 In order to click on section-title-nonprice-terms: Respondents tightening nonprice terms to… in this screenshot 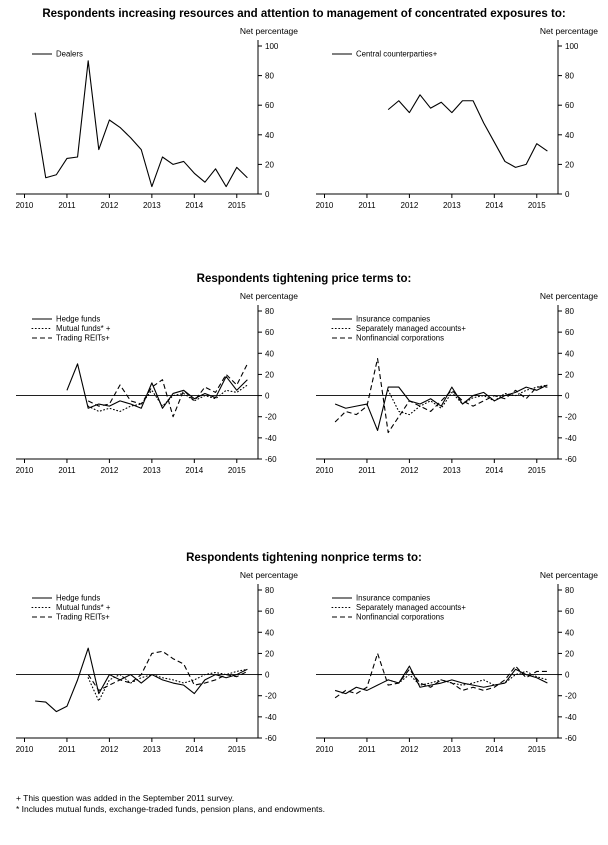, I will do `click(304, 558)`.